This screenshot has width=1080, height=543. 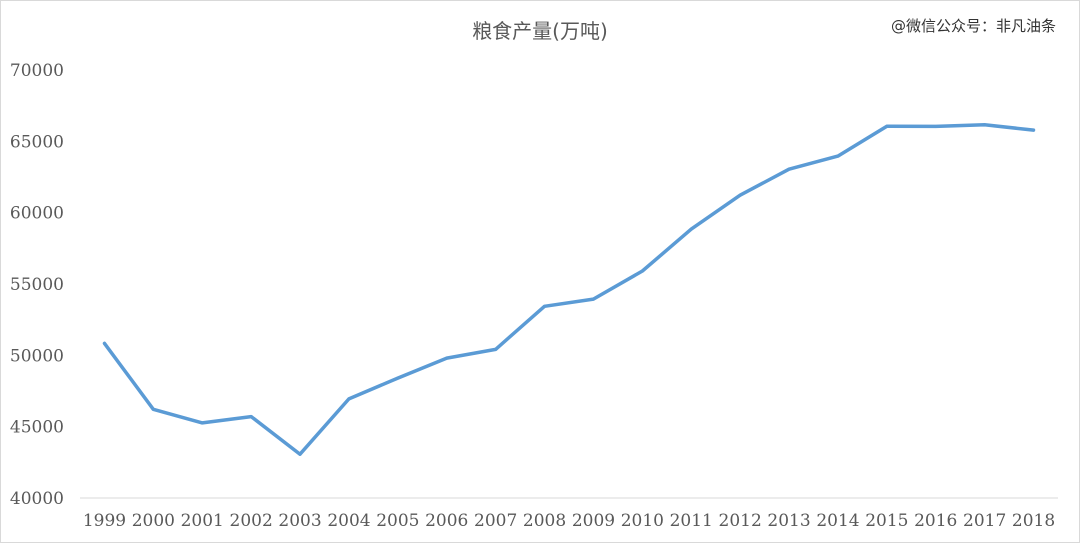 What do you see at coordinates (642, 521) in the screenshot?
I see `x-tick-label: 2010` at bounding box center [642, 521].